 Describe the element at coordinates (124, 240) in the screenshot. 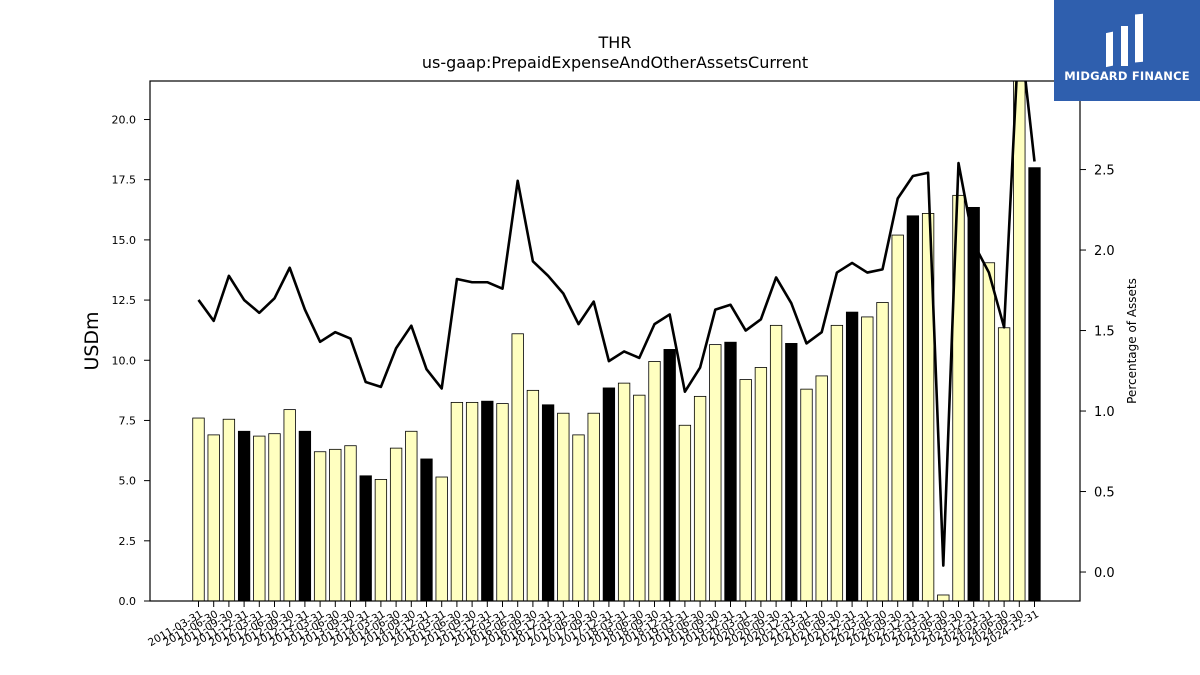

I see `y-tick-label: 15.0` at that location.